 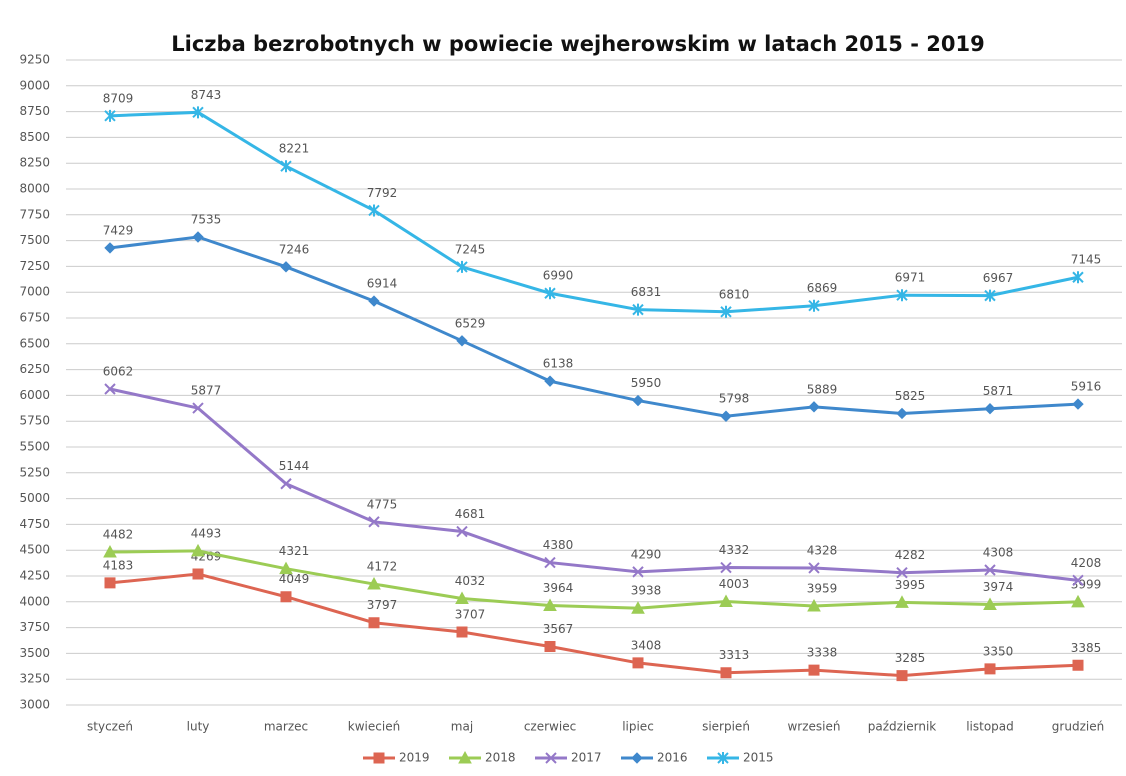 I want to click on y-tick-label: 7000, so click(x=34, y=292).